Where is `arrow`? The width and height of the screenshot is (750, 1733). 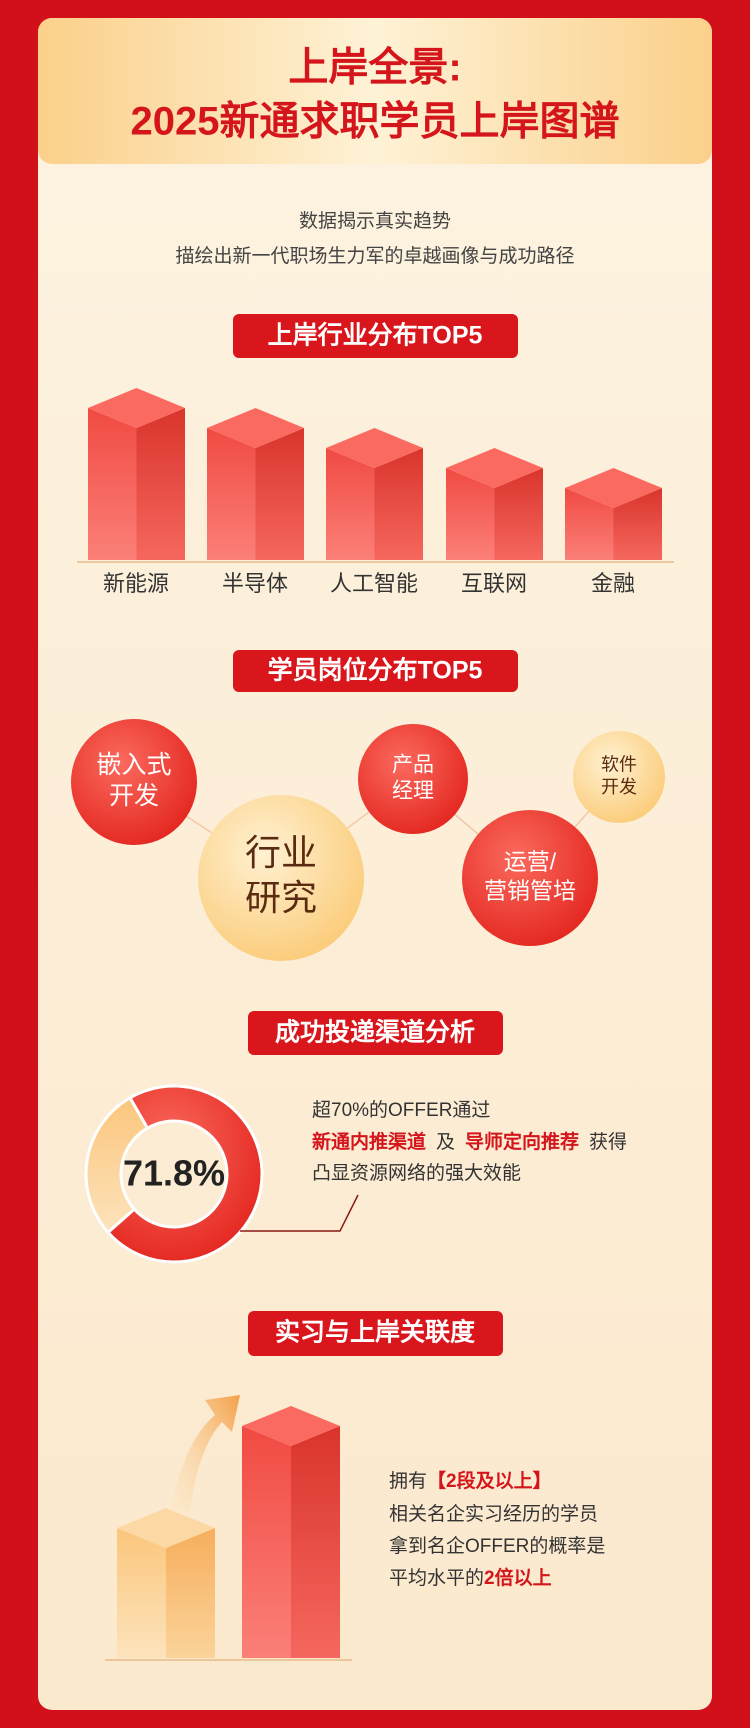 arrow is located at coordinates (205, 1453).